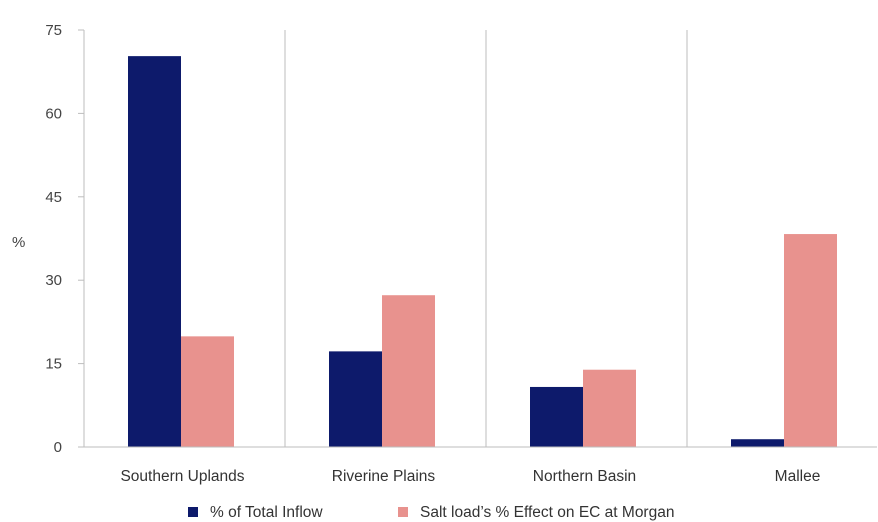  What do you see at coordinates (798, 476) in the screenshot?
I see `x-category-label: Mallee` at bounding box center [798, 476].